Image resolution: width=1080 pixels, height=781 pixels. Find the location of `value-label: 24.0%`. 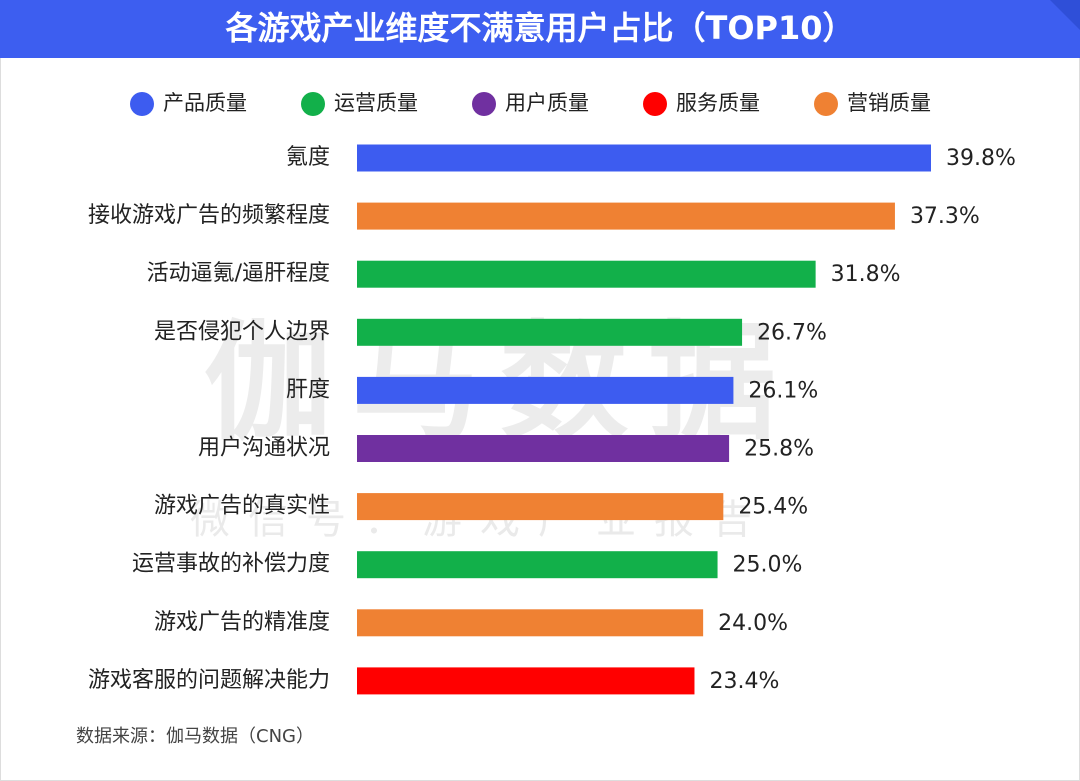

value-label: 24.0% is located at coordinates (753, 623).